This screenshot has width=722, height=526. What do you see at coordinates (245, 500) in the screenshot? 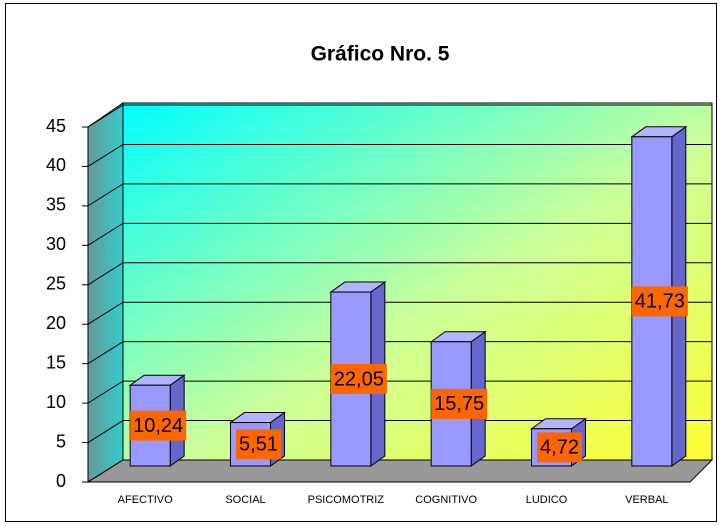
I see `x-tick-label: SOCIAL` at bounding box center [245, 500].